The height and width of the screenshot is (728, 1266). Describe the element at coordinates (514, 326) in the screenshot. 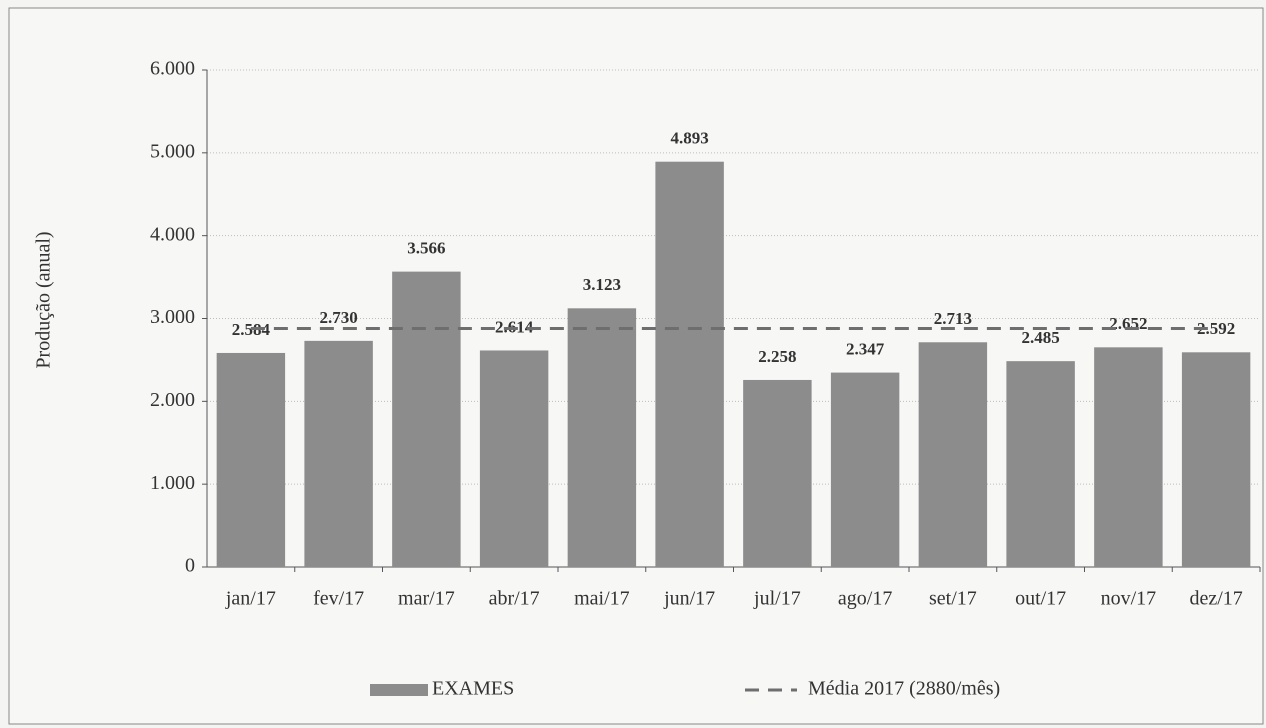

I see `data-label: 2.614` at that location.